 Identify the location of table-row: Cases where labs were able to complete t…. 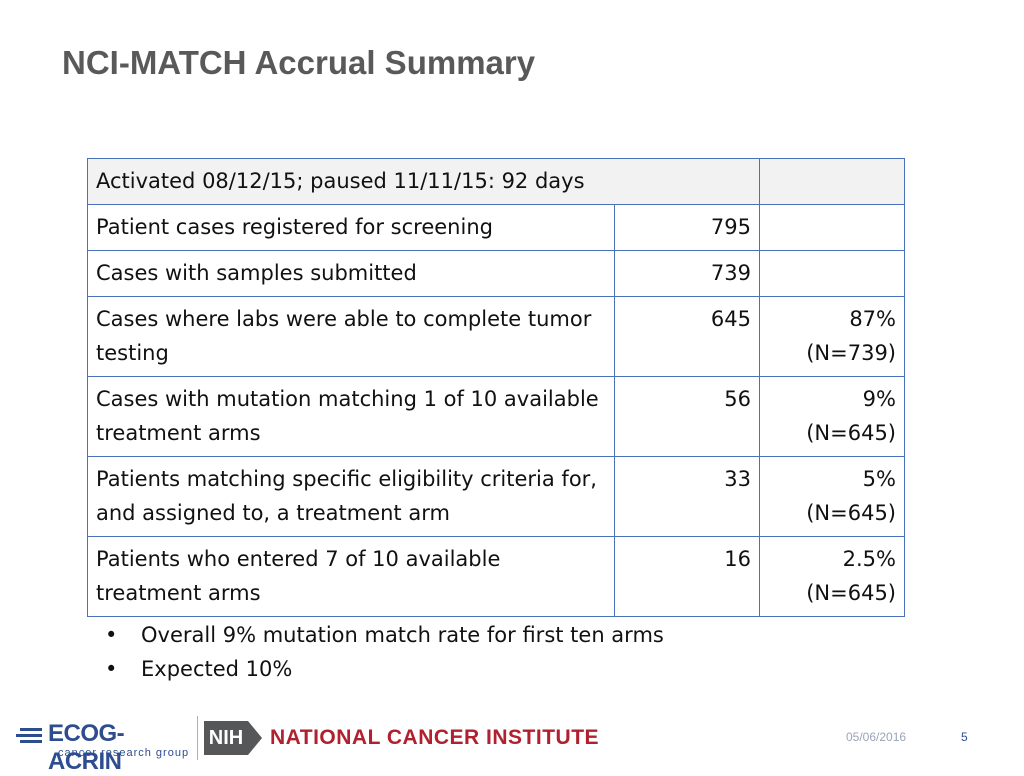
(496, 336).